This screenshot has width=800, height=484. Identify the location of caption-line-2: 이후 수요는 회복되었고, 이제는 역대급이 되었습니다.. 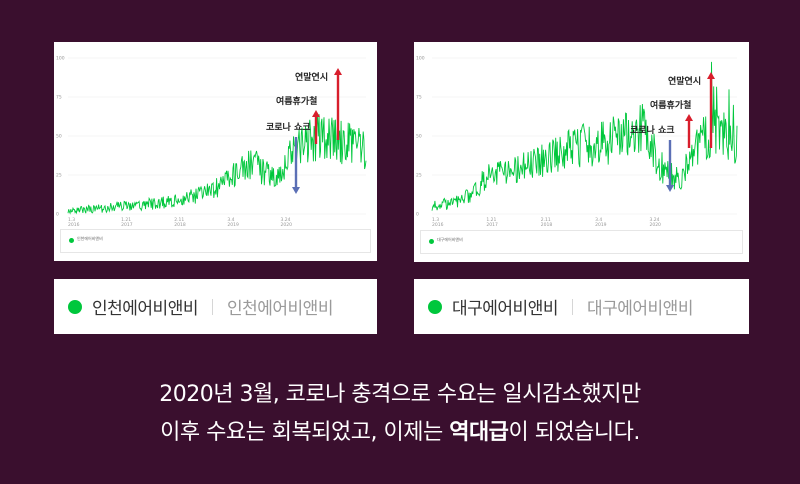
(400, 430).